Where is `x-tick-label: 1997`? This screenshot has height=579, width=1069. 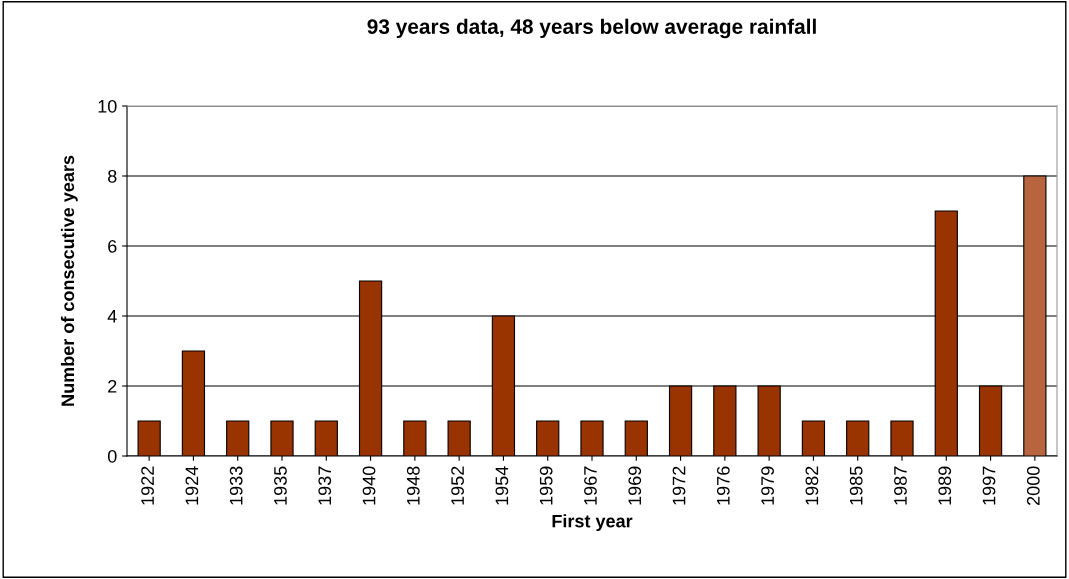 x-tick-label: 1997 is located at coordinates (989, 485).